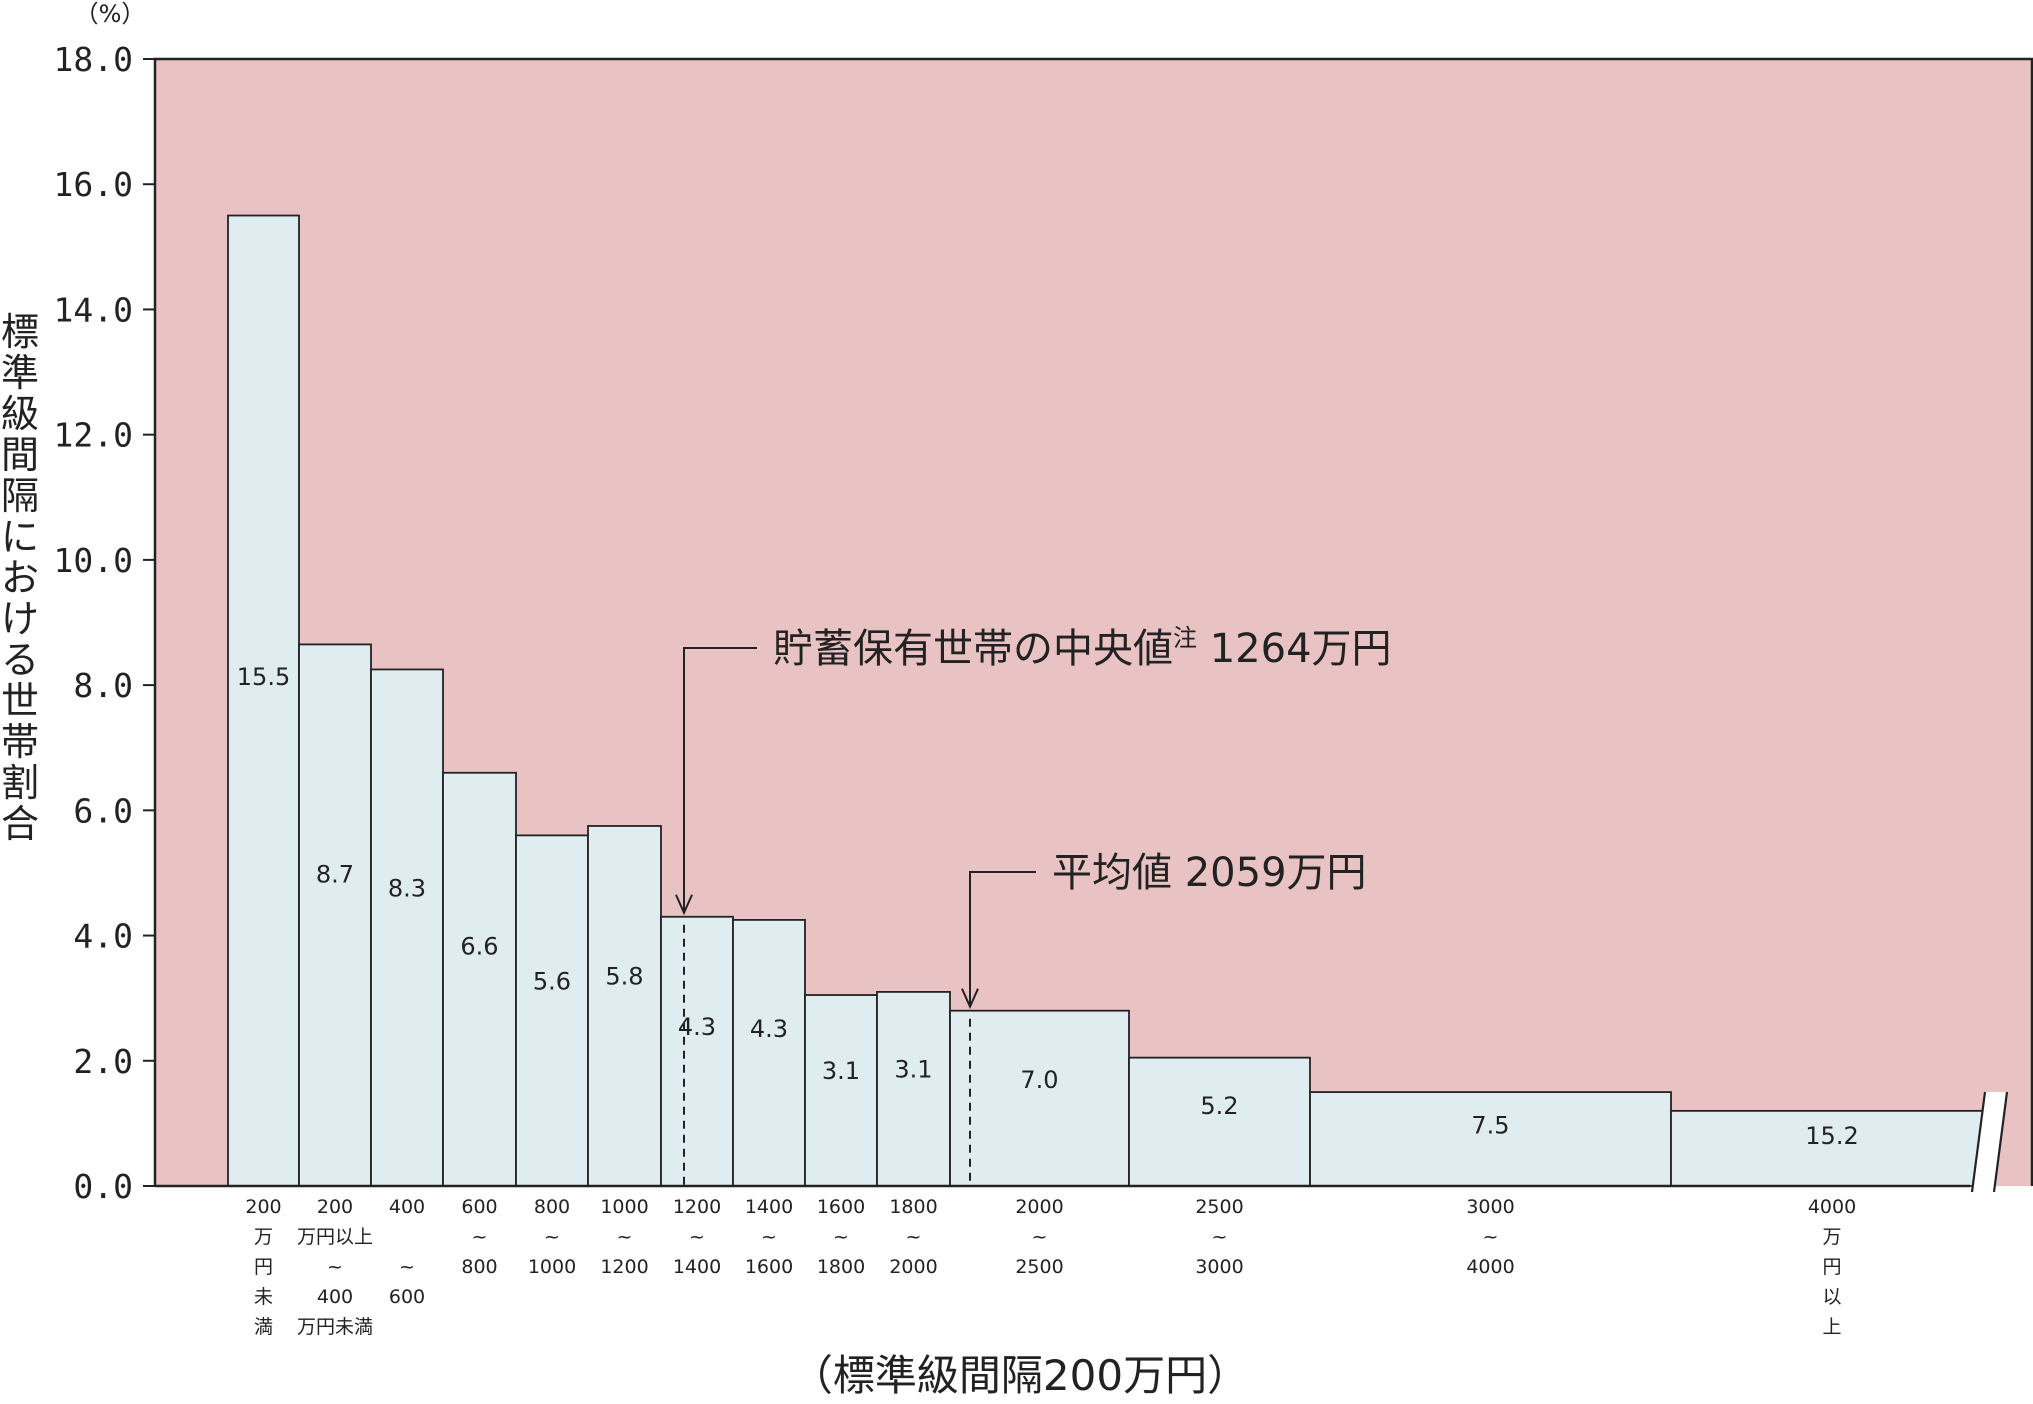 This screenshot has height=1404, width=2033. Describe the element at coordinates (1164, 1018) in the screenshot. I see `annotation: 平均値 2059万円` at that location.